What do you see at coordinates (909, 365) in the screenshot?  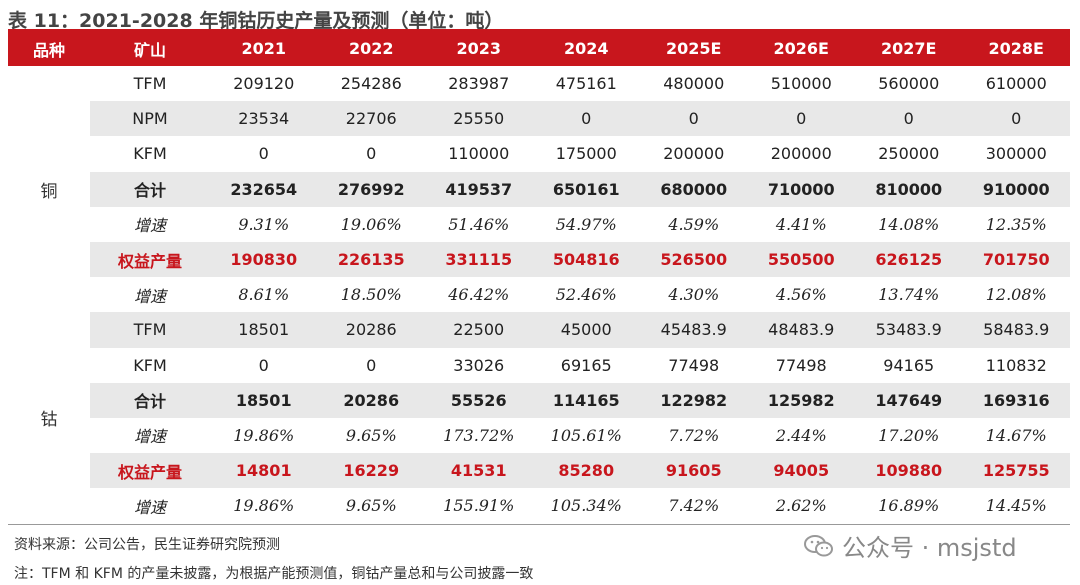 I see `value-cell: 94165` at bounding box center [909, 365].